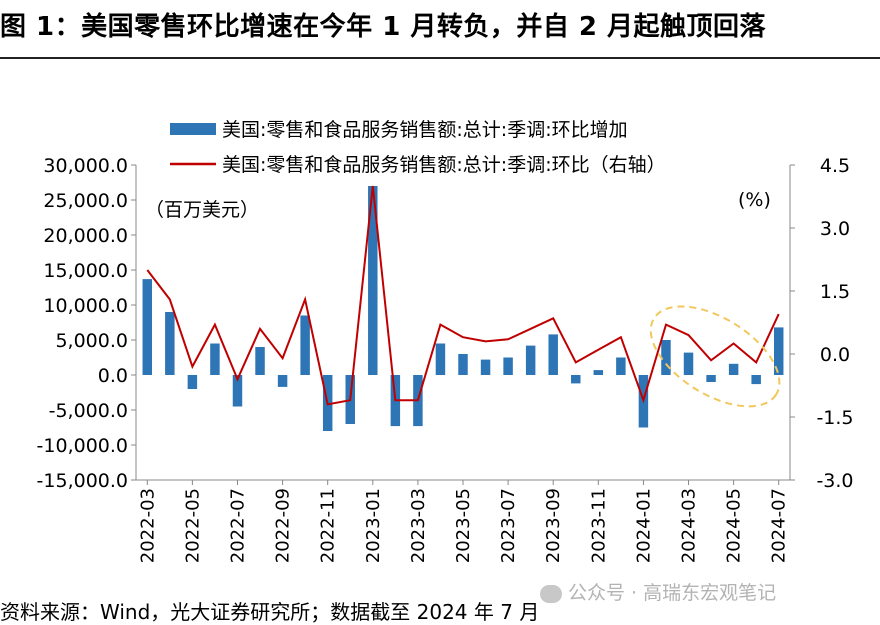 The height and width of the screenshot is (625, 880). Describe the element at coordinates (147, 525) in the screenshot. I see `x-tick-label-2022-03: 2022-03` at that location.